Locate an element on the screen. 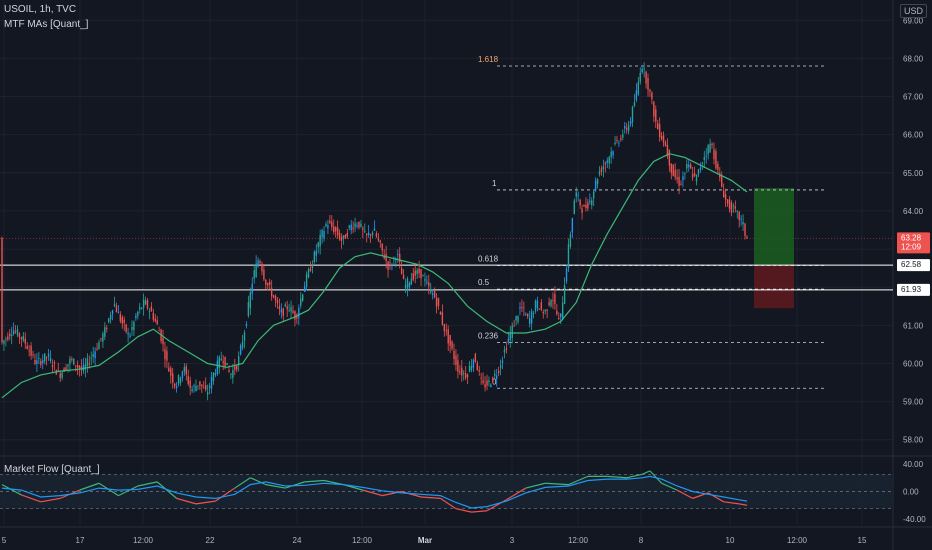 The image size is (932, 550). target-zone is located at coordinates (774, 227).